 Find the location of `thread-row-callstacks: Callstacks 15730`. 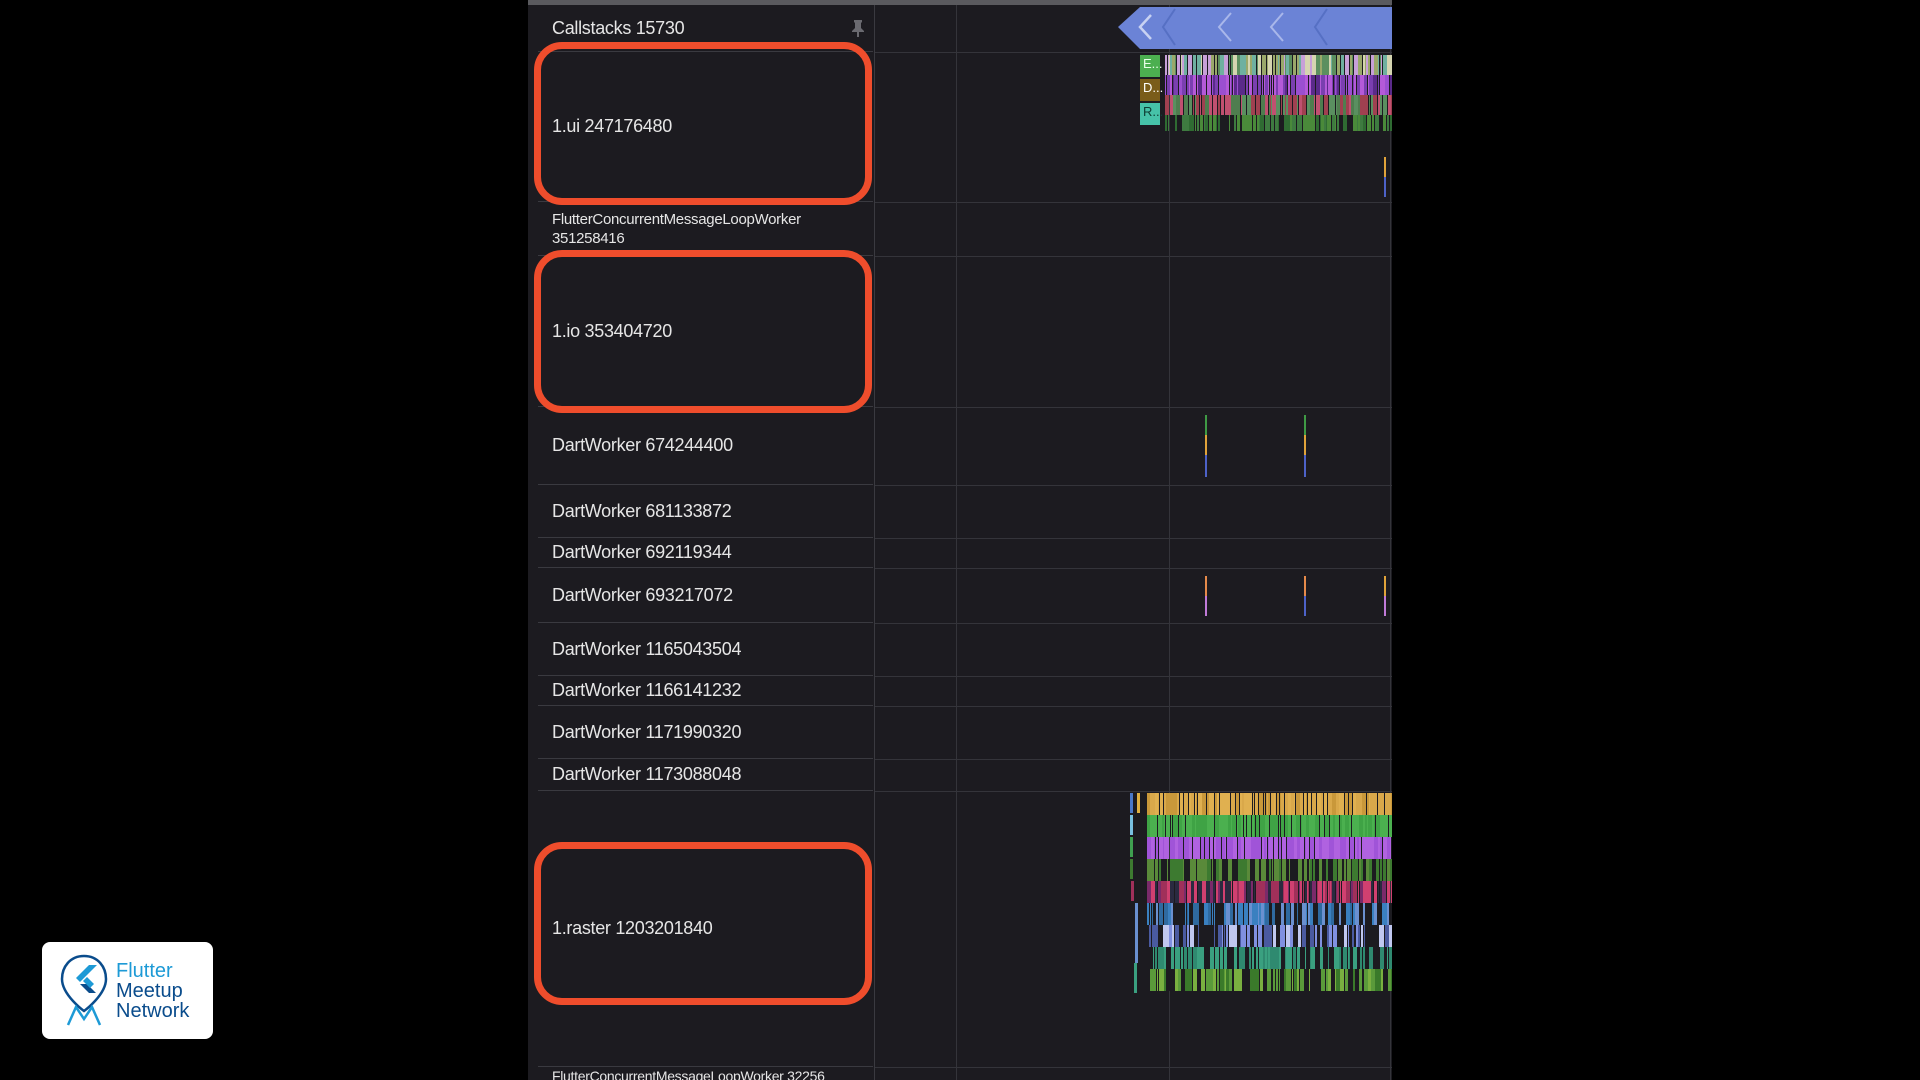

thread-row-callstacks: Callstacks 15730 is located at coordinates (705, 28).